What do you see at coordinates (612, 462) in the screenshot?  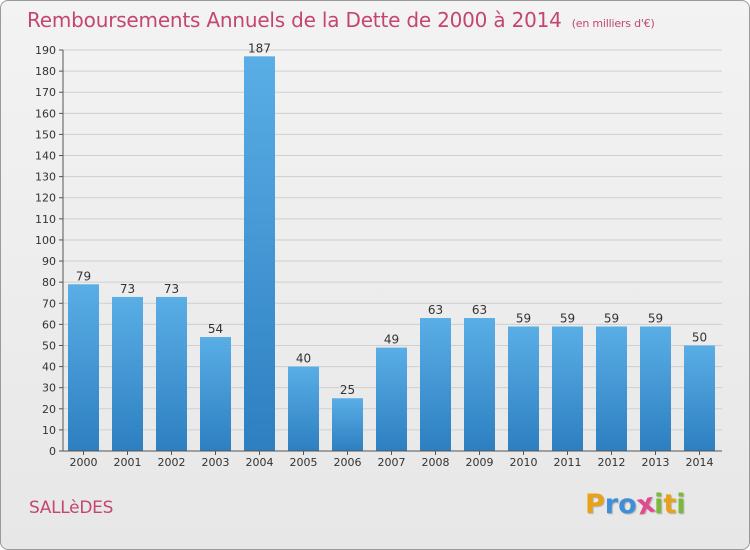 I see `x-tick-label: 2012` at bounding box center [612, 462].